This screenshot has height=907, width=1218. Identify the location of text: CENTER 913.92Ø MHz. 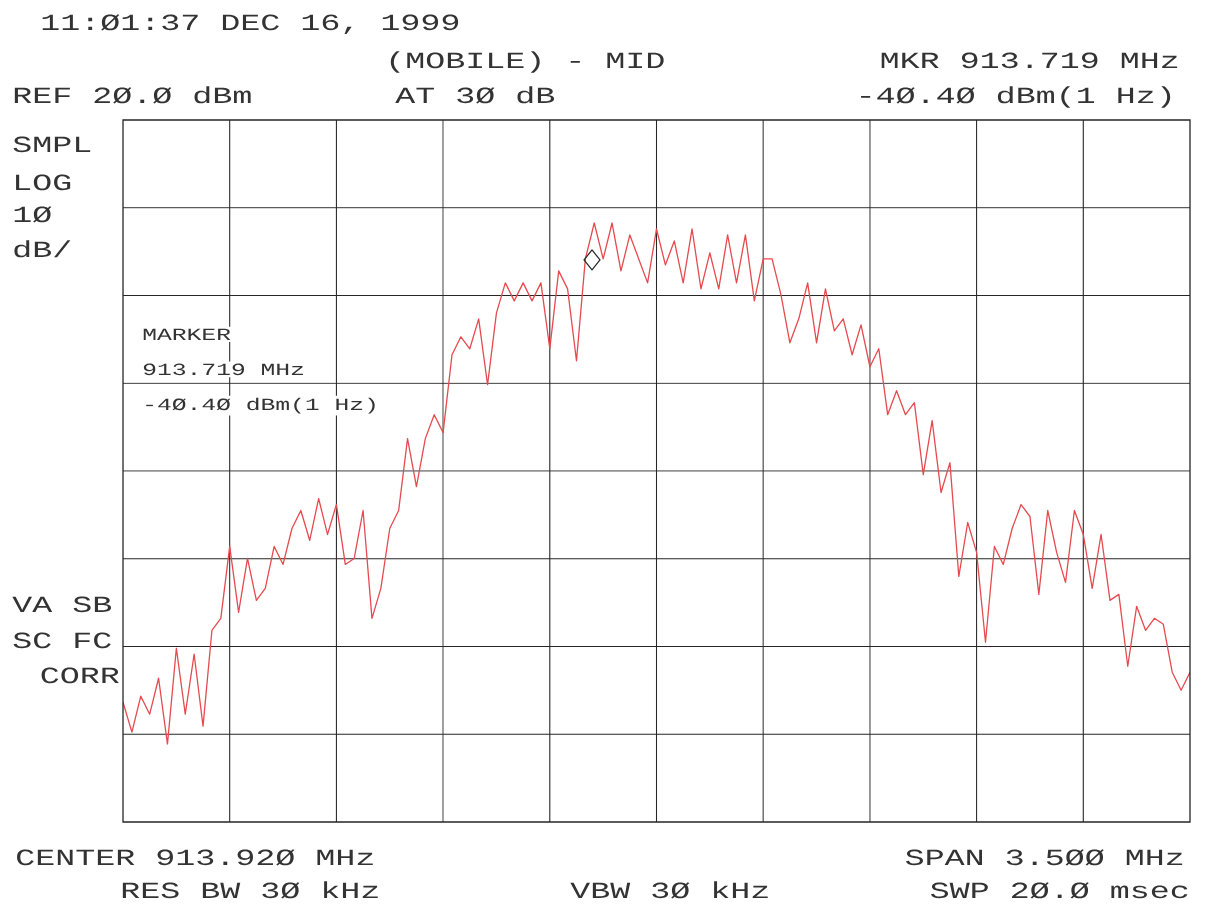
(195, 857).